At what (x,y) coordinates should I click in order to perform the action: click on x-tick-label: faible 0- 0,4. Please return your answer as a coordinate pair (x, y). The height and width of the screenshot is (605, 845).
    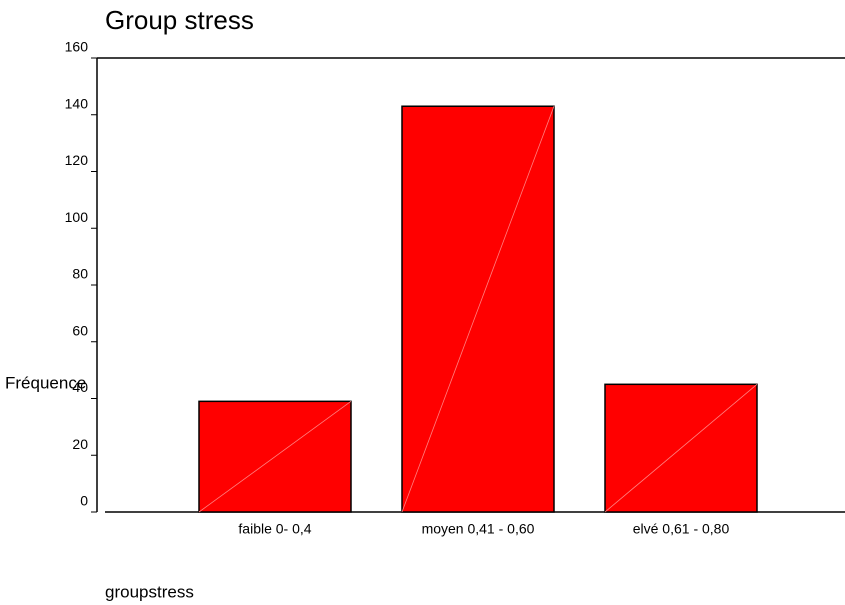
    Looking at the image, I should click on (274, 529).